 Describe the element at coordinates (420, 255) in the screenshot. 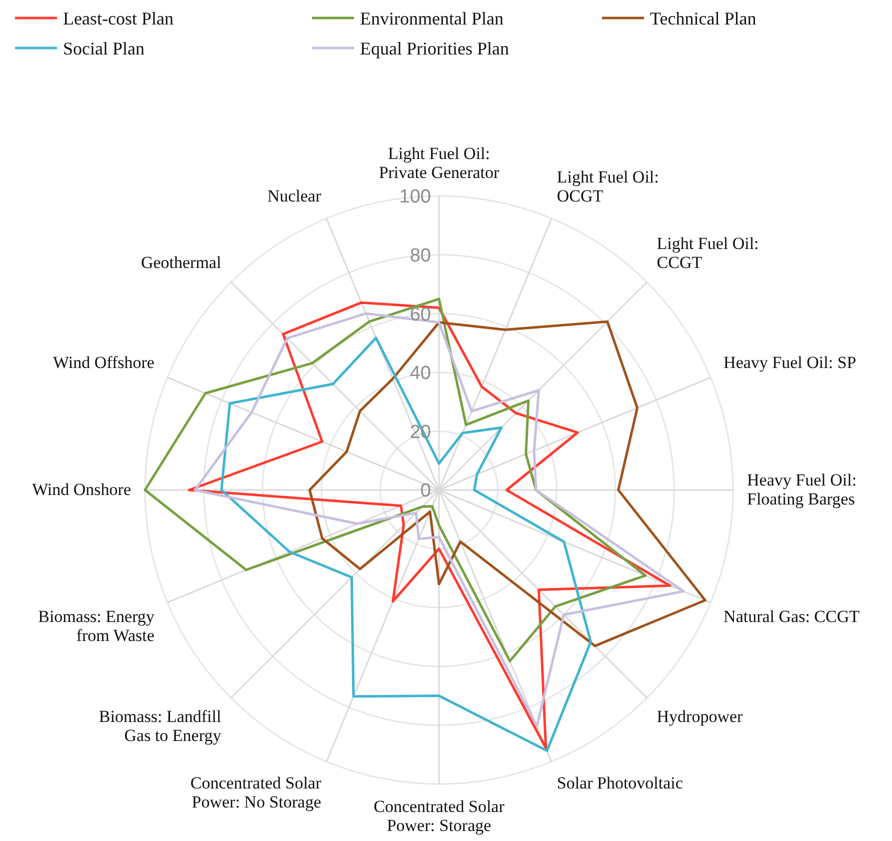

I see `y-tick-label: 80` at that location.